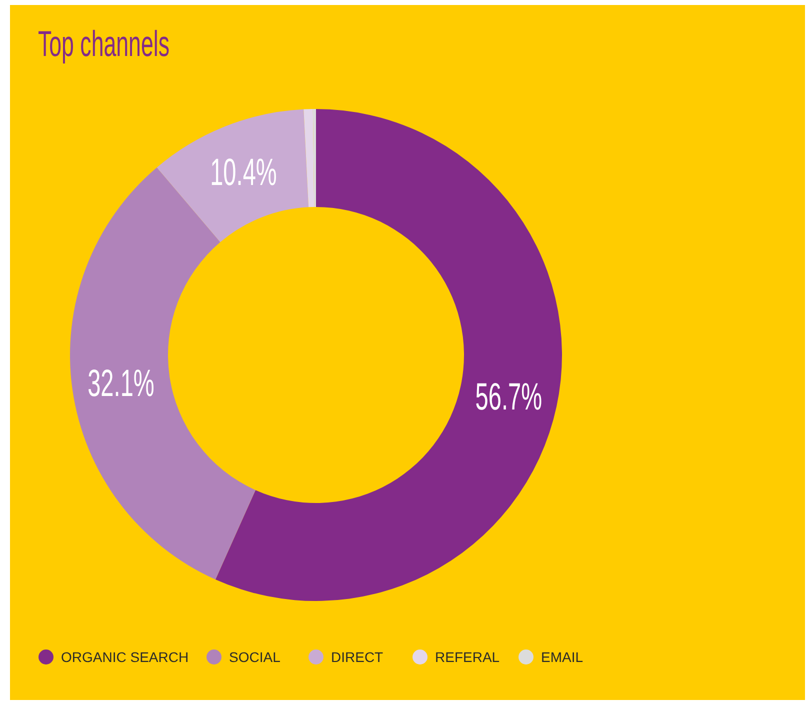 The width and height of the screenshot is (807, 702). What do you see at coordinates (508, 396) in the screenshot?
I see `data-label: 56.7%` at bounding box center [508, 396].